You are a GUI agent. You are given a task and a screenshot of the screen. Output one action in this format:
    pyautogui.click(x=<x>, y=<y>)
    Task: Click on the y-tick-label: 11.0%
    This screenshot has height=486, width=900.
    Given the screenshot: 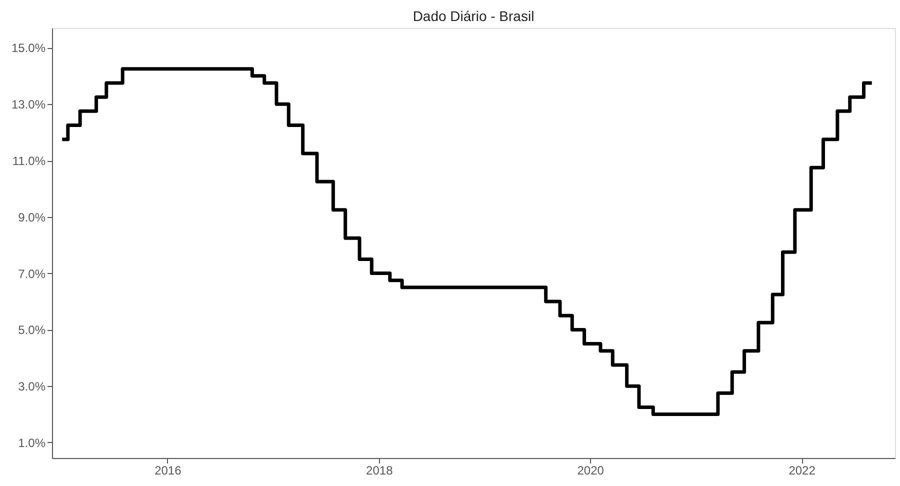 What is the action you would take?
    pyautogui.click(x=29, y=161)
    